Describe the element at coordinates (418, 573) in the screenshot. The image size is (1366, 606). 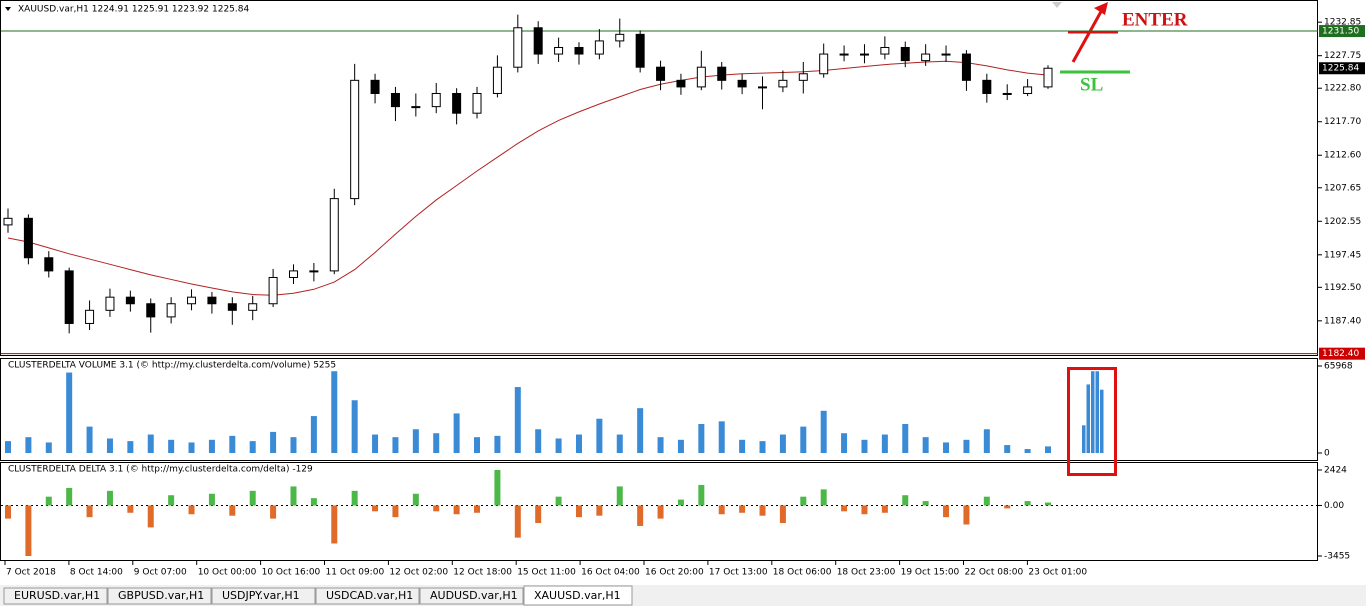
I see `x-tick-label: 12 Oct 02:00` at that location.